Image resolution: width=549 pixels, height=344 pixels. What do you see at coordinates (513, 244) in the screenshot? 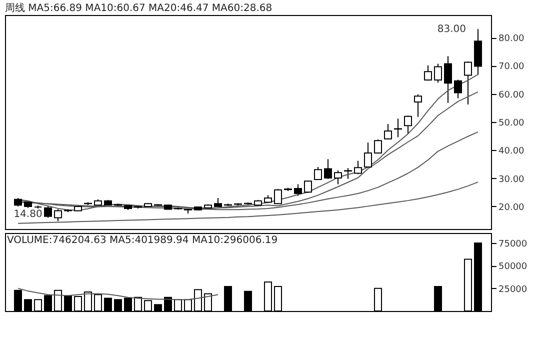
I see `y-tick-label: 75000` at bounding box center [513, 244].